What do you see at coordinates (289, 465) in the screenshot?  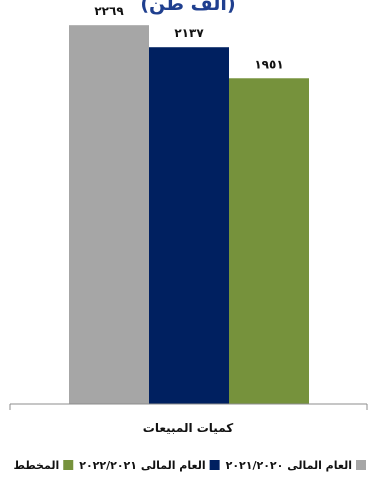 I see `legend-label-series-2020-2021: العام المالى ٢٠٢١/٢٠٢٠` at bounding box center [289, 465].